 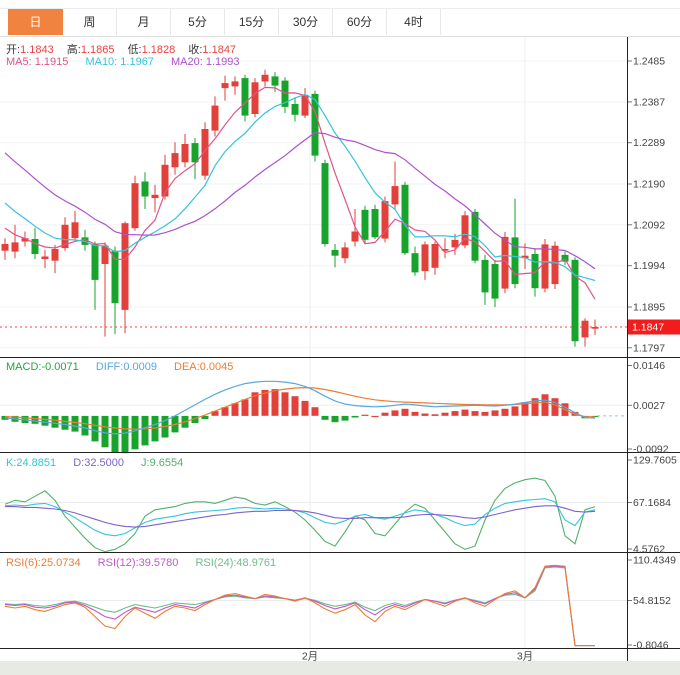 What do you see at coordinates (649, 308) in the screenshot?
I see `svg-text: 1.1895` at bounding box center [649, 308].